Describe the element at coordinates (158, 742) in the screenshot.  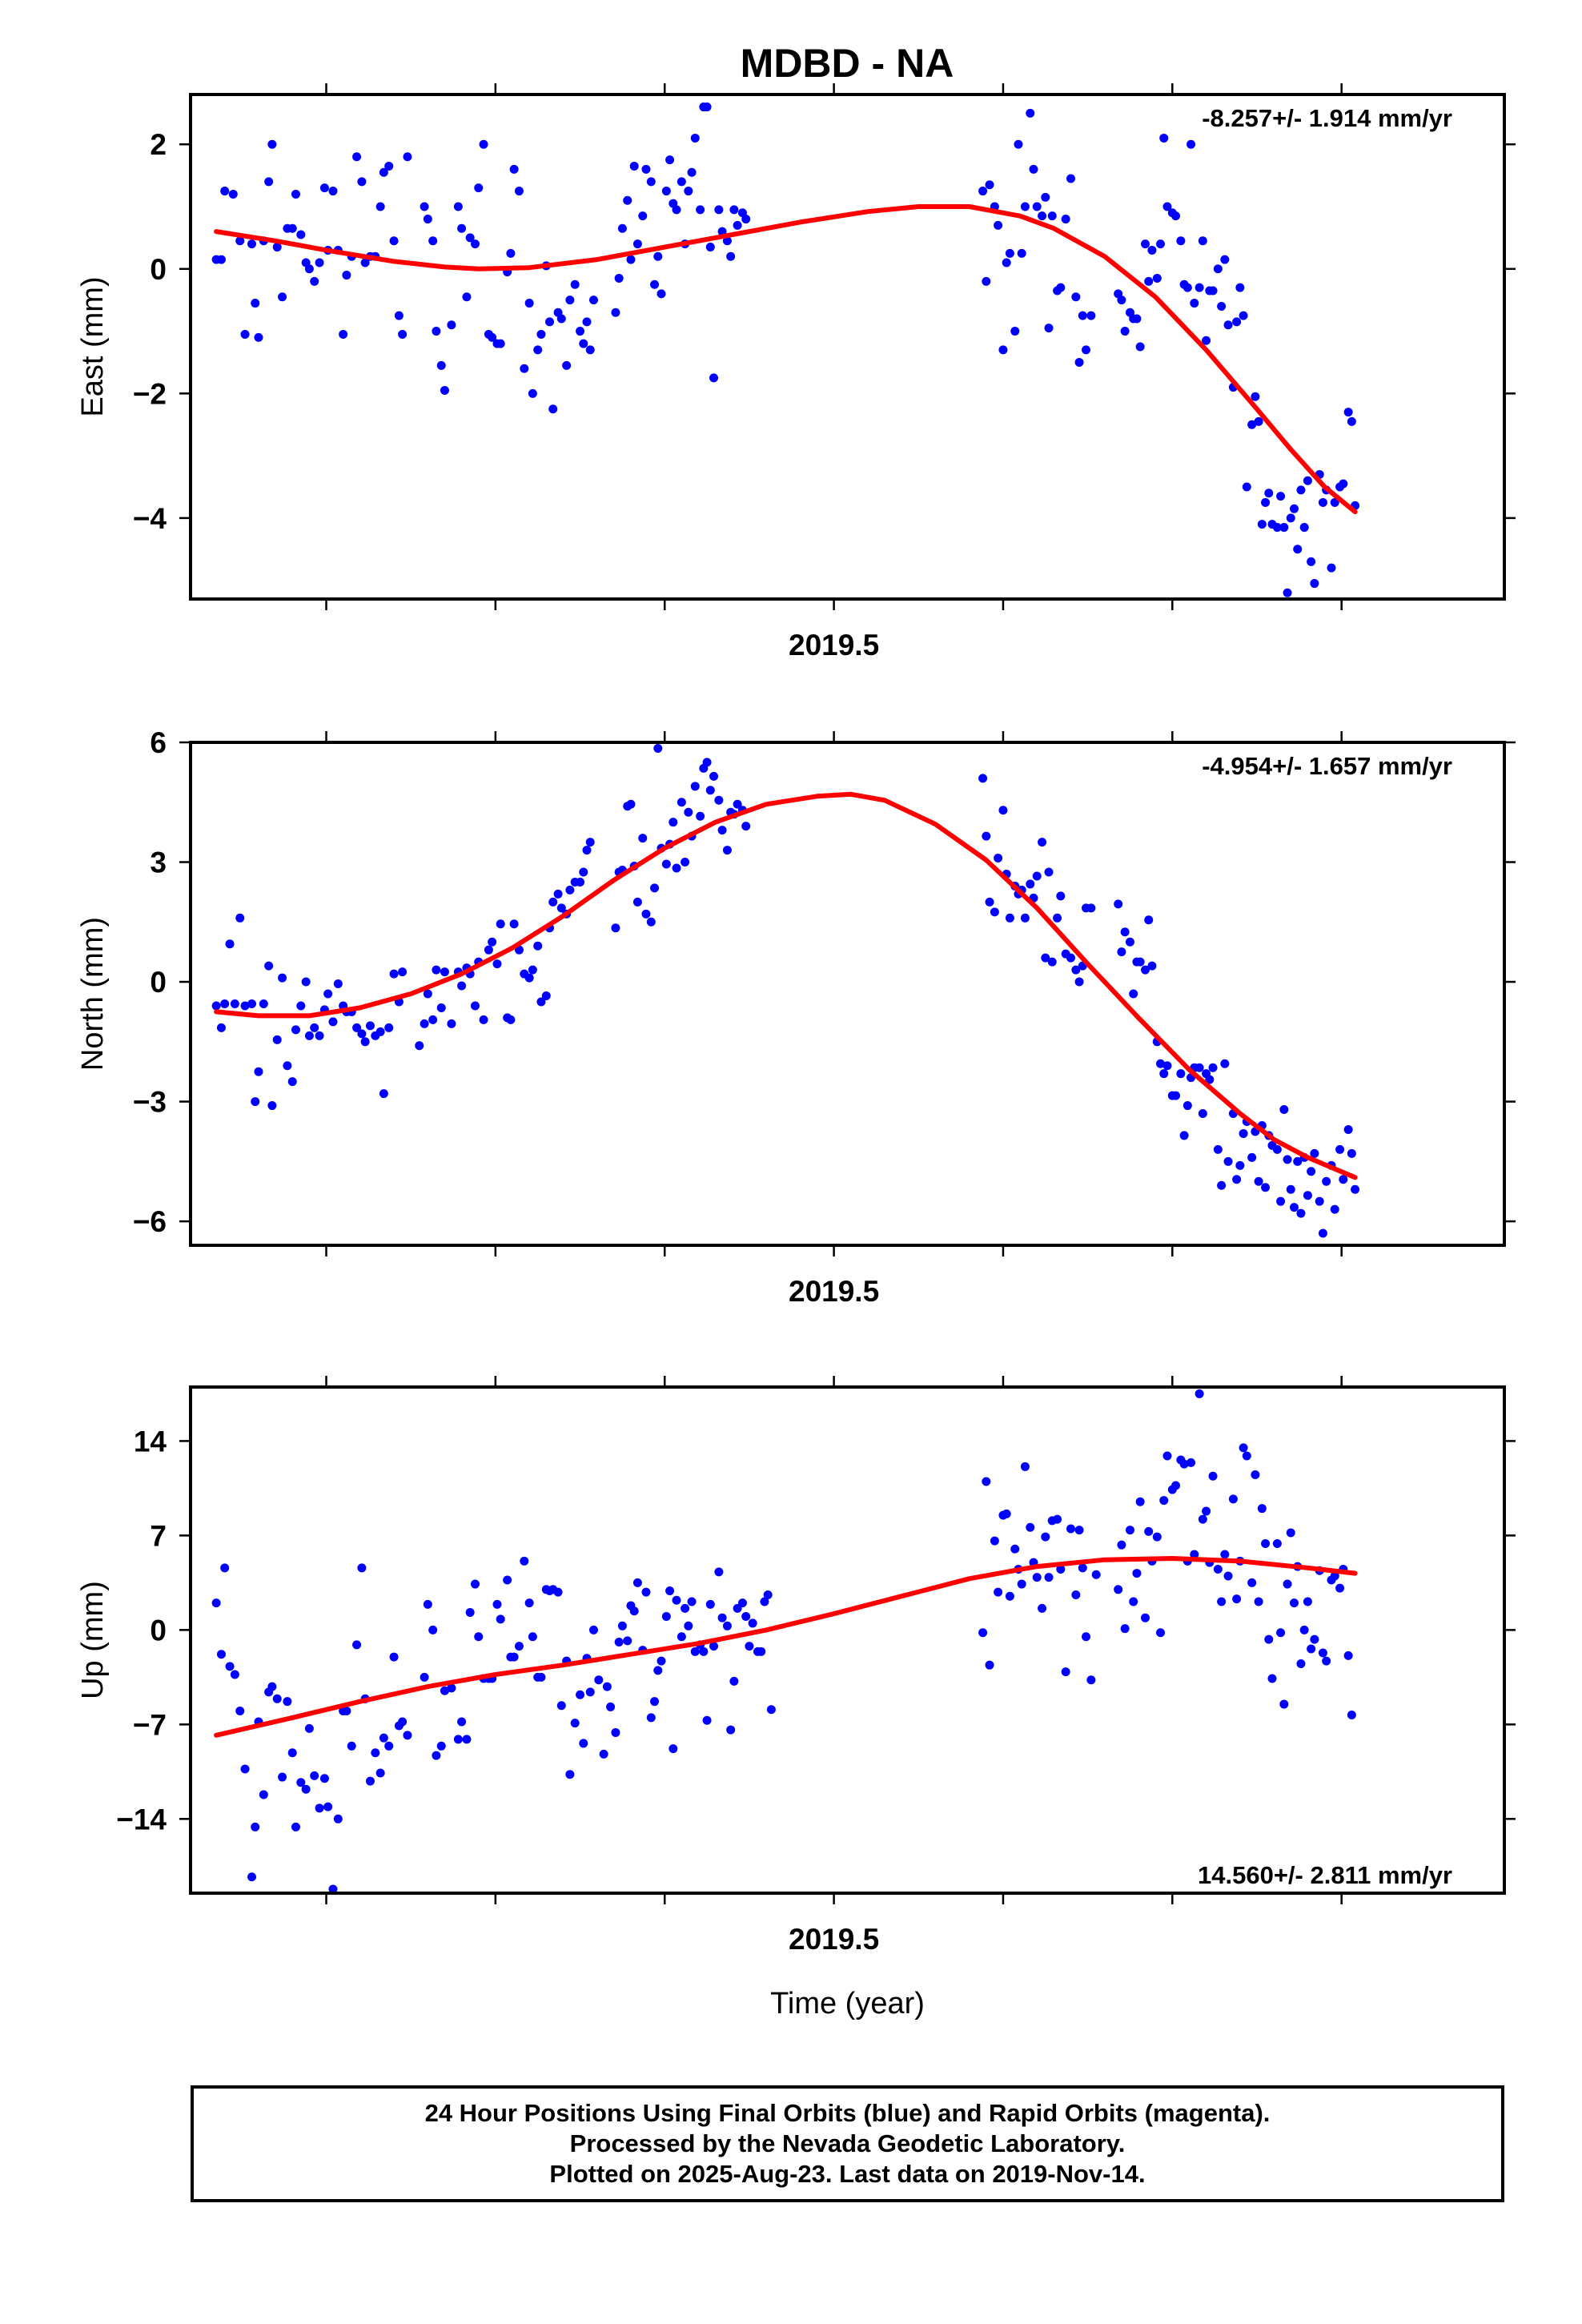
I see `y-tick-label: 6` at that location.